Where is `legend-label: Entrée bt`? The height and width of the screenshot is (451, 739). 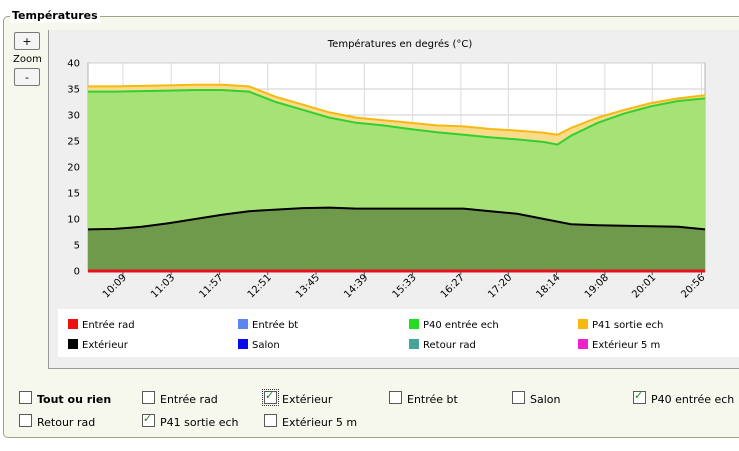 legend-label: Entrée bt is located at coordinates (275, 325).